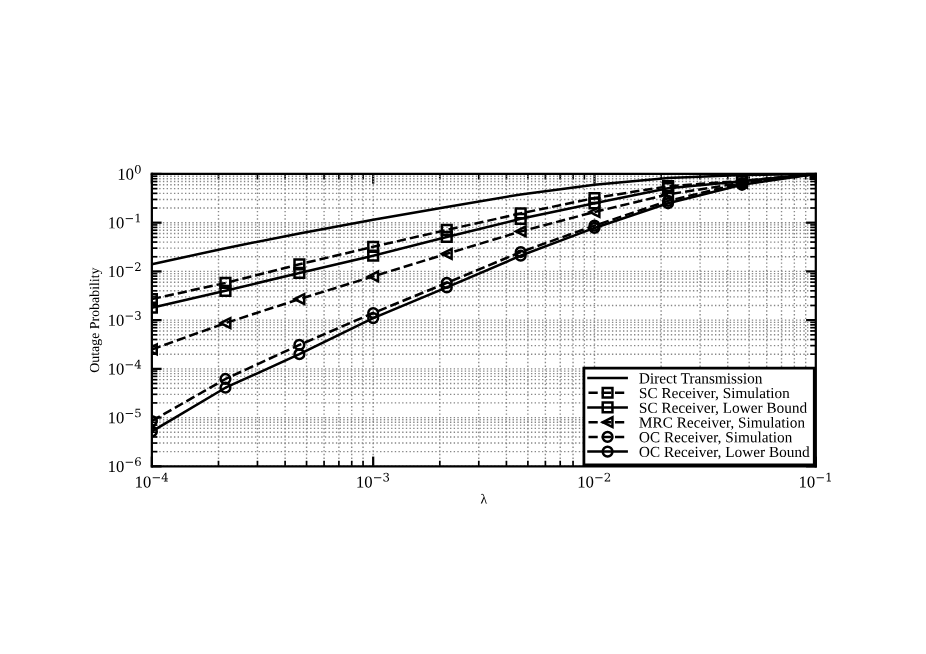  Describe the element at coordinates (125, 367) in the screenshot. I see `y-tick-label: 10$^{−4}$` at that location.